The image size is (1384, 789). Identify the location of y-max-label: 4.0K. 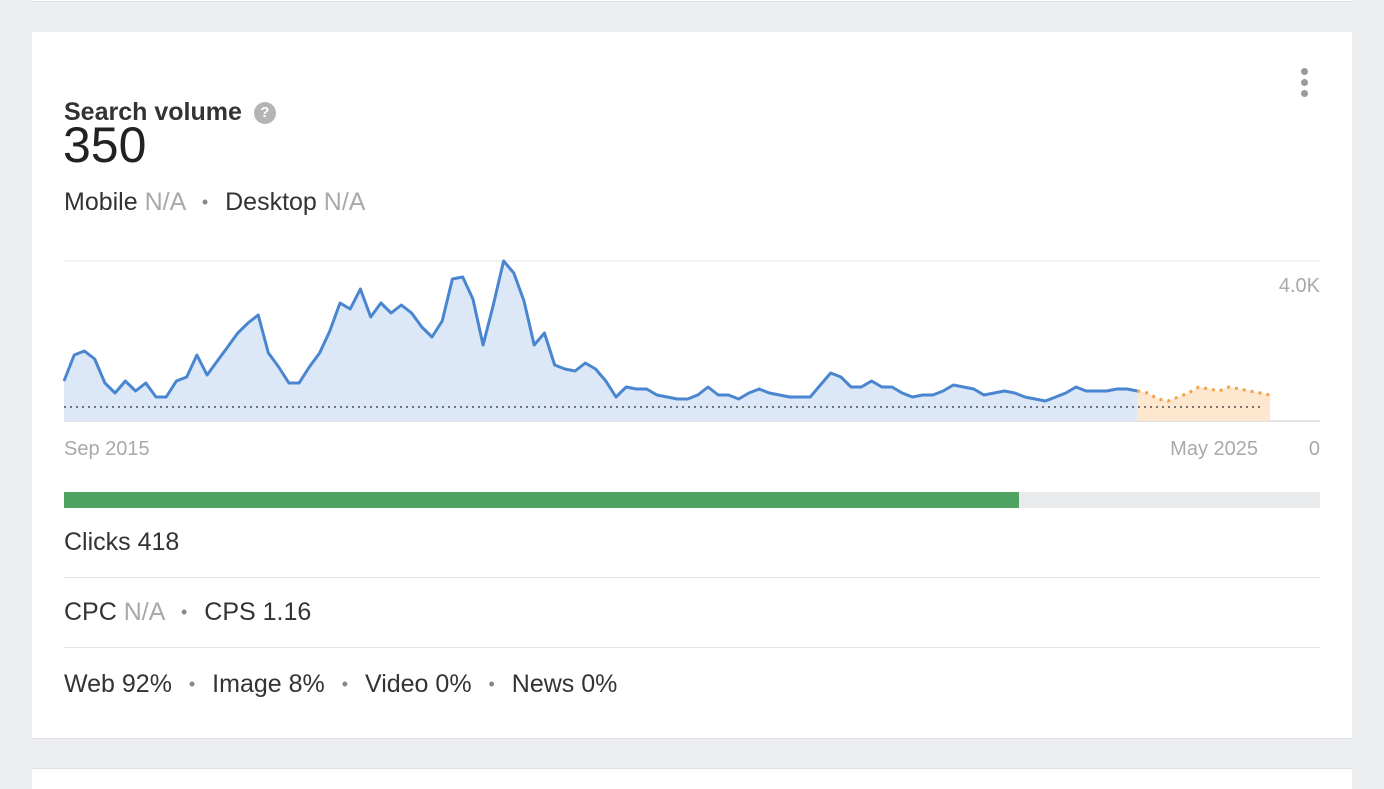
(1300, 286).